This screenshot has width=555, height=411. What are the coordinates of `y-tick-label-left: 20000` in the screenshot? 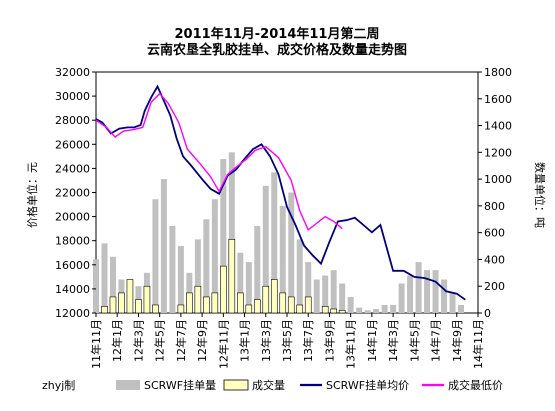 It's located at (72, 217).